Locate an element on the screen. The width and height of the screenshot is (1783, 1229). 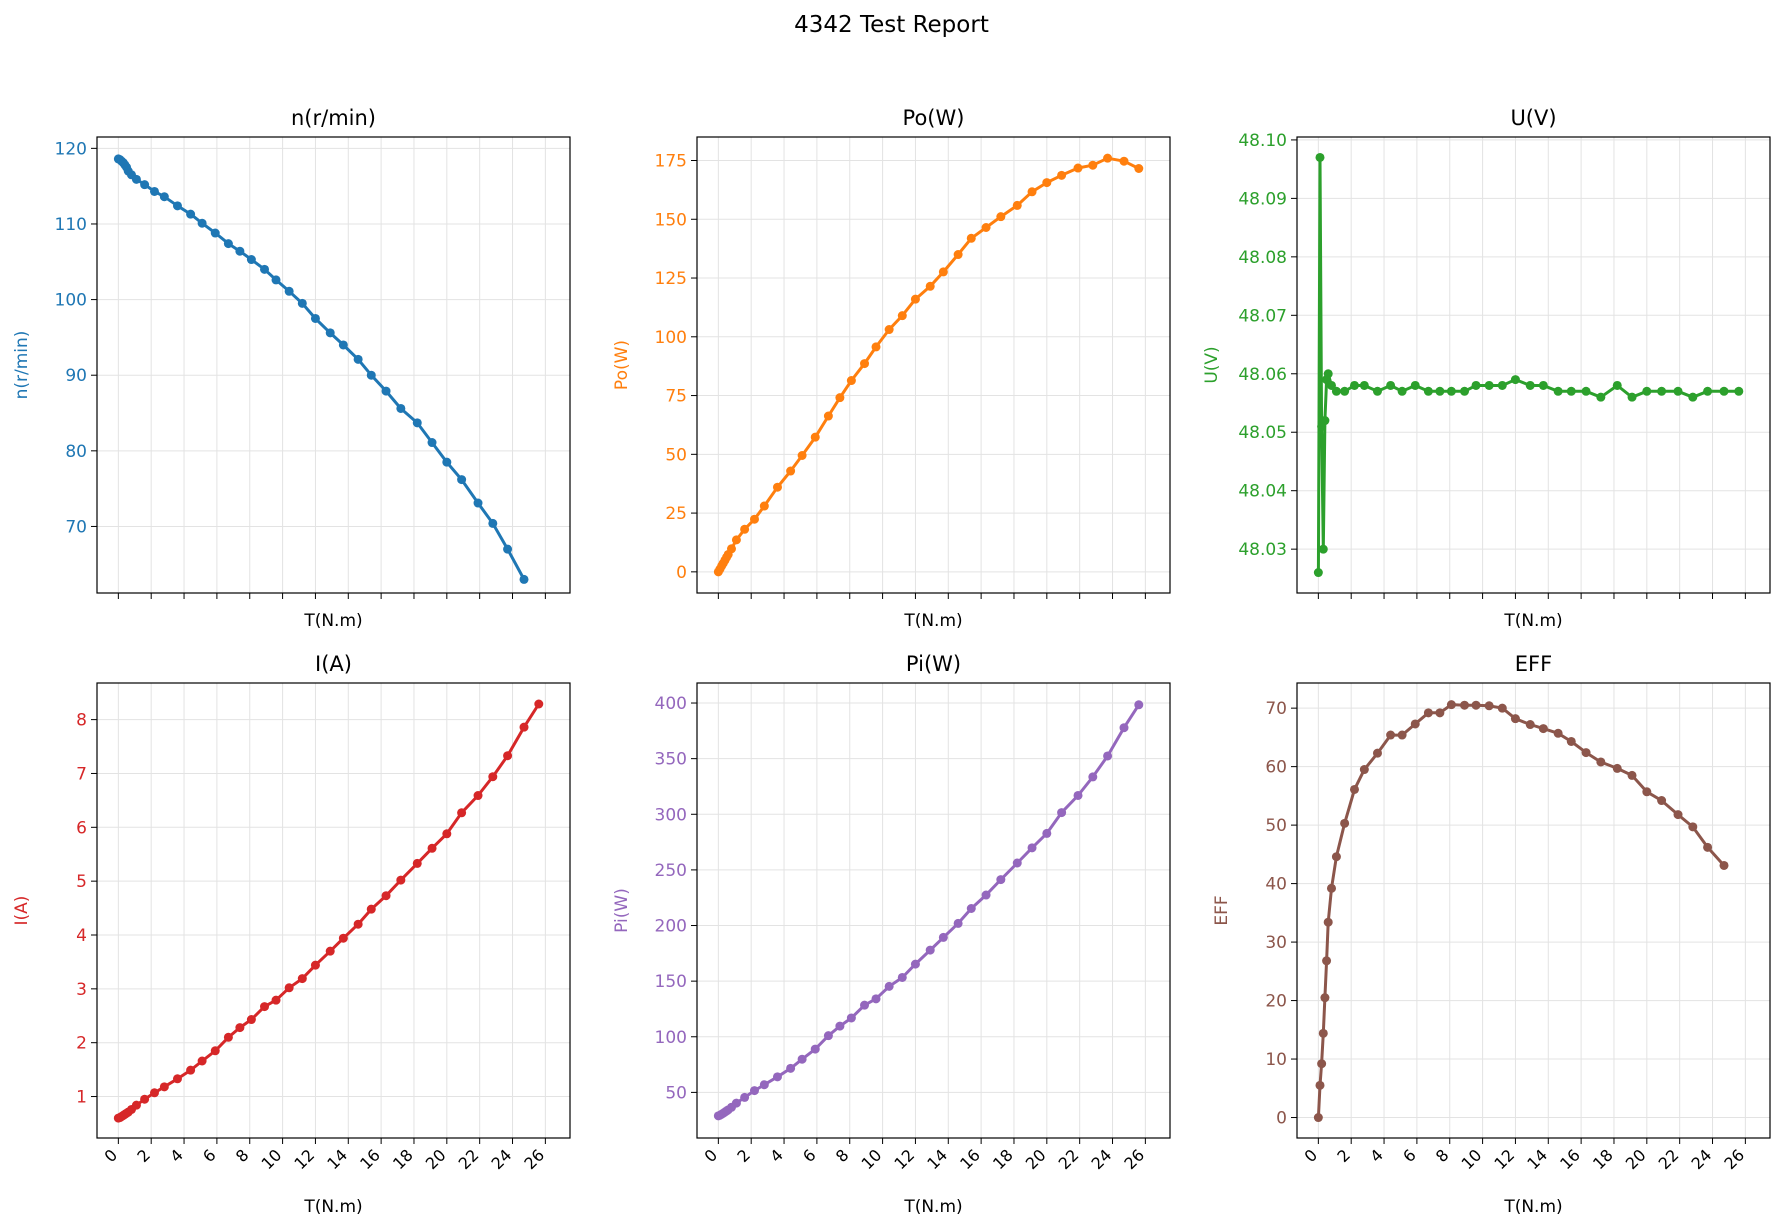
y-tick-label: 60 is located at coordinates (1276, 768).